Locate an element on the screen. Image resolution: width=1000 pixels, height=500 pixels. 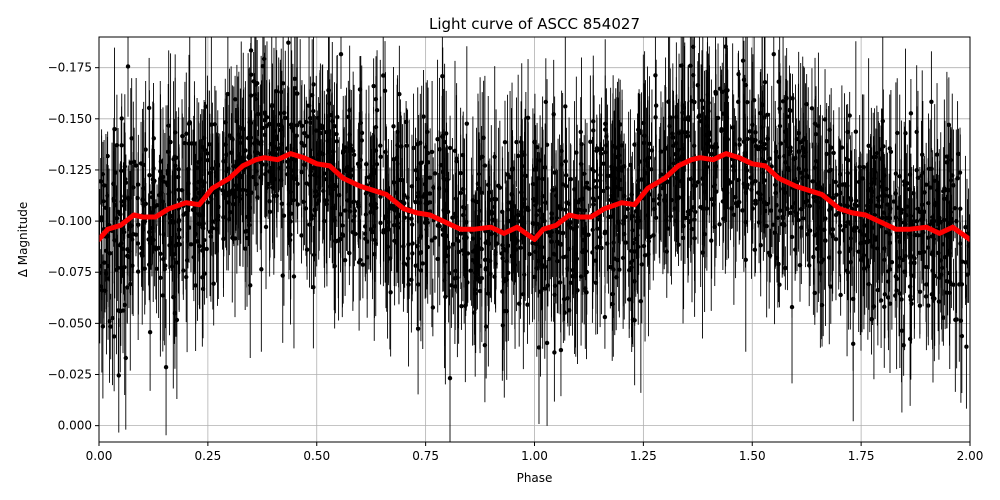
x-tick-label: 1.00 is located at coordinates (534, 456).